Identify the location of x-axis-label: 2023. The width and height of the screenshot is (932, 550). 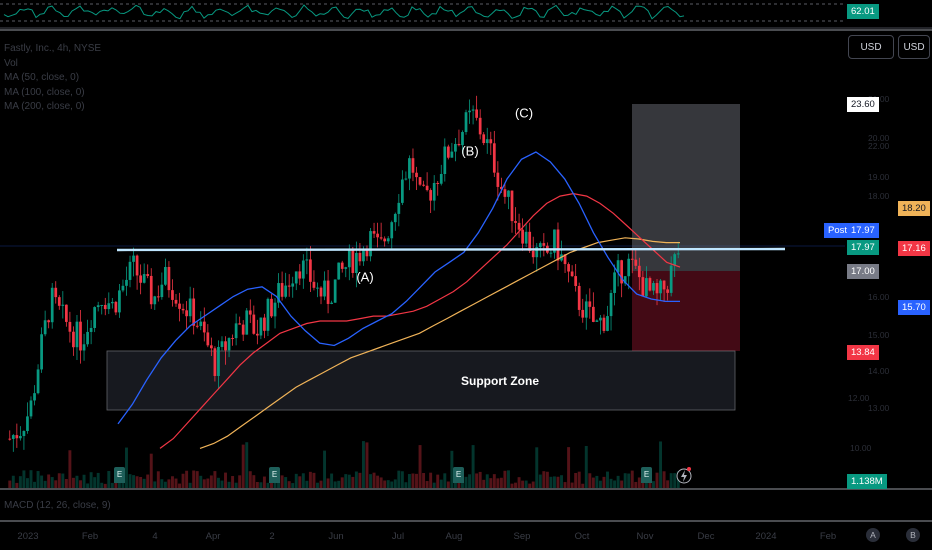
(28, 536).